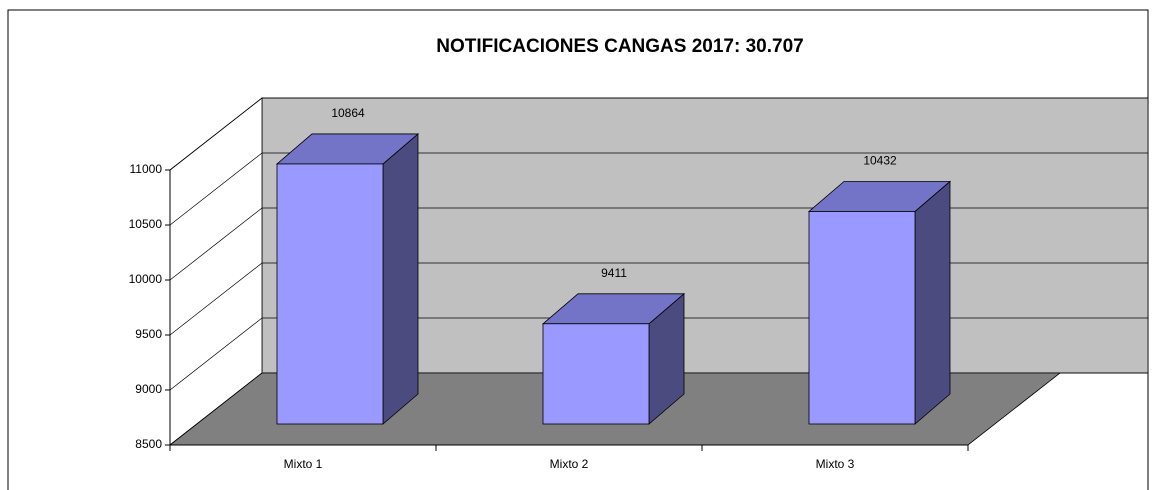  I want to click on value-label: 10432, so click(880, 161).